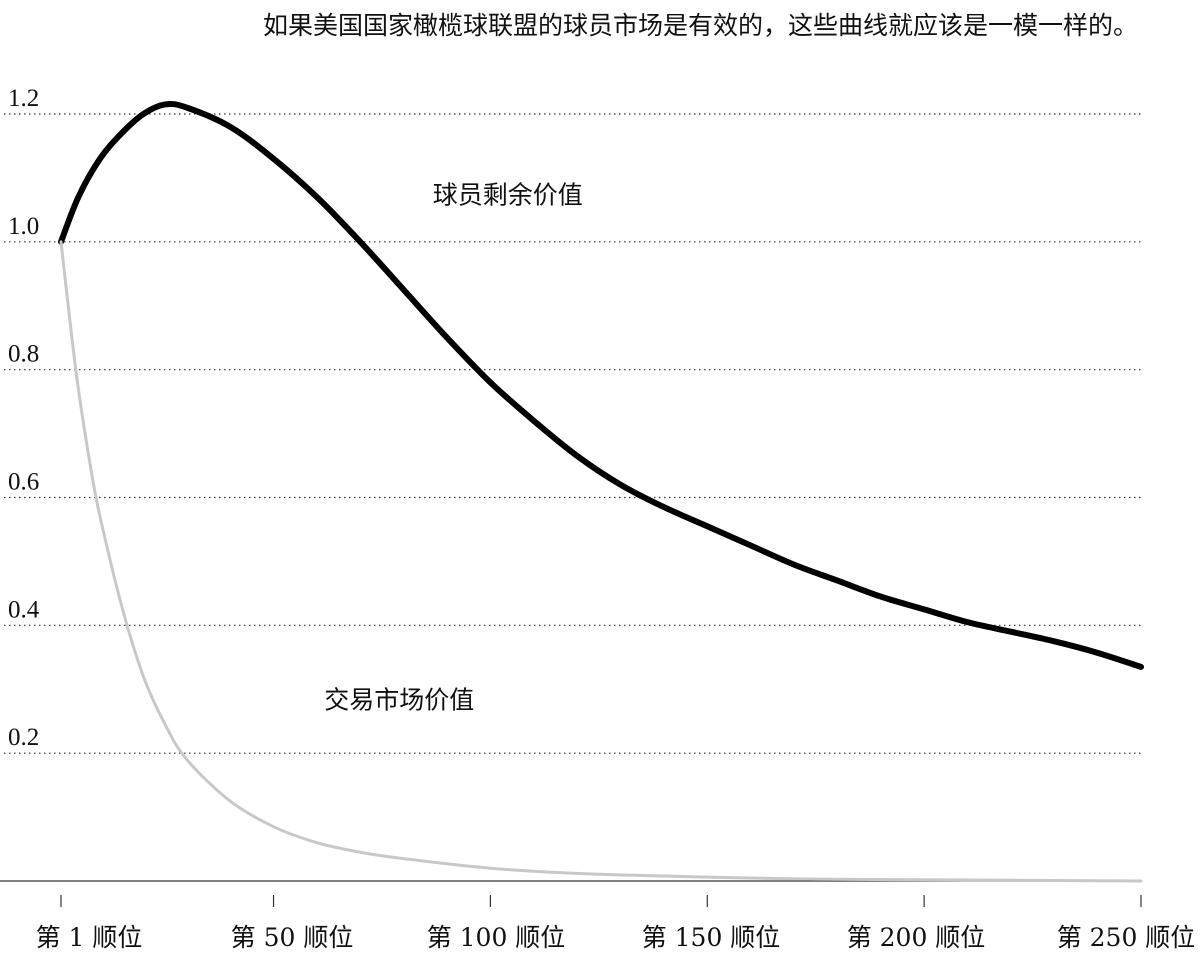  Describe the element at coordinates (23, 354) in the screenshot. I see `y-tick-label: 0.8` at that location.